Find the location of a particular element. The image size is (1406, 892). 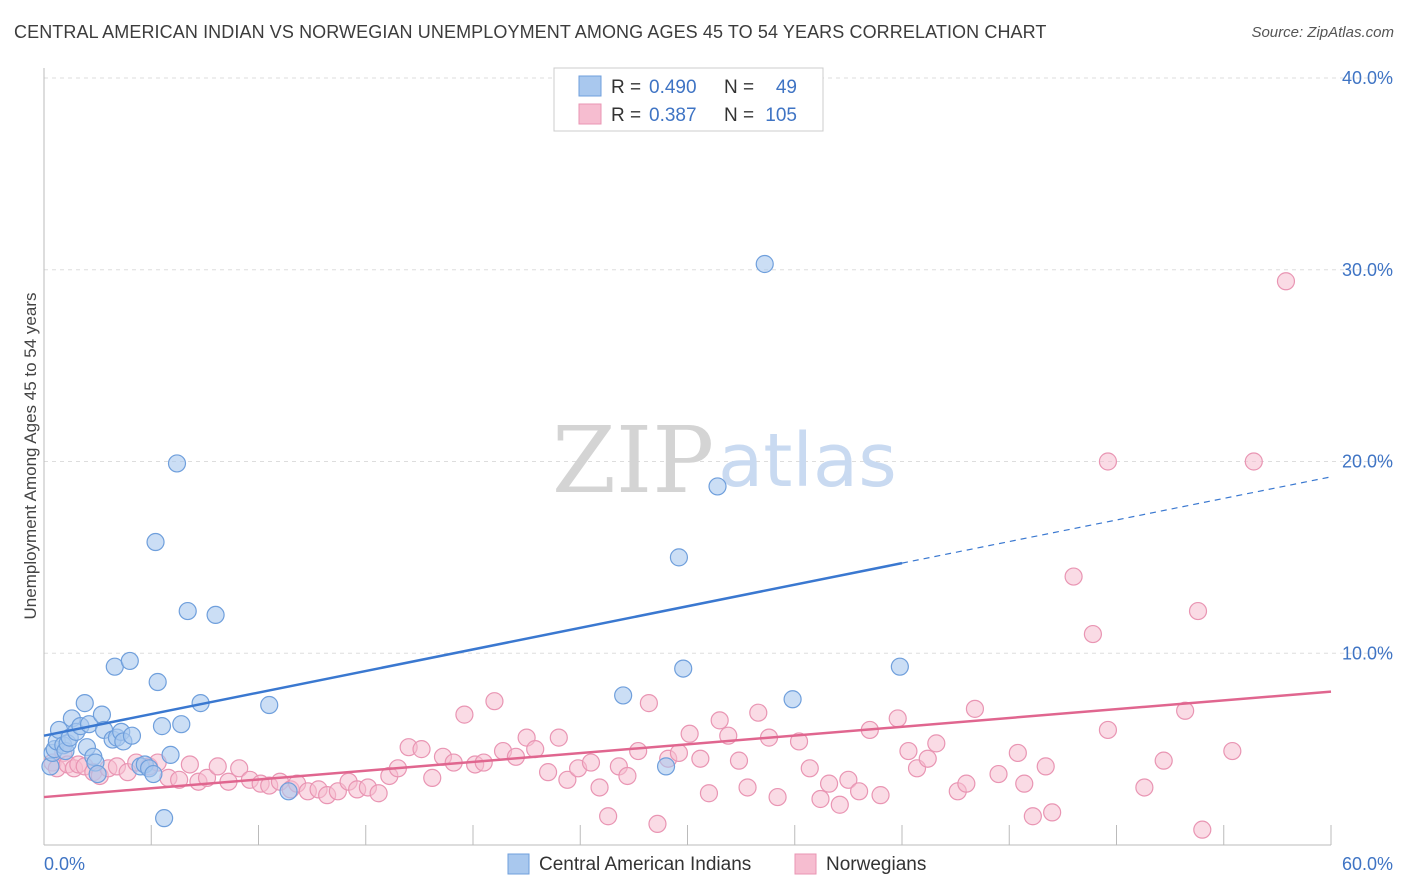

watermark-atlas: atlas is located at coordinates (807, 461).